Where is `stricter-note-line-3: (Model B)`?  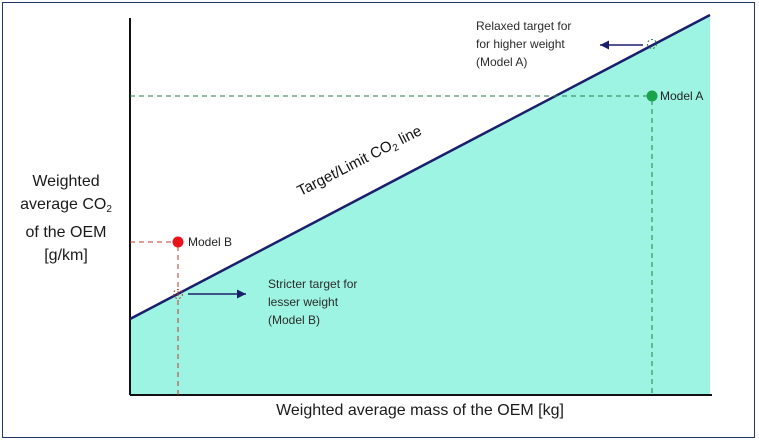
stricter-note-line-3: (Model B) is located at coordinates (294, 320).